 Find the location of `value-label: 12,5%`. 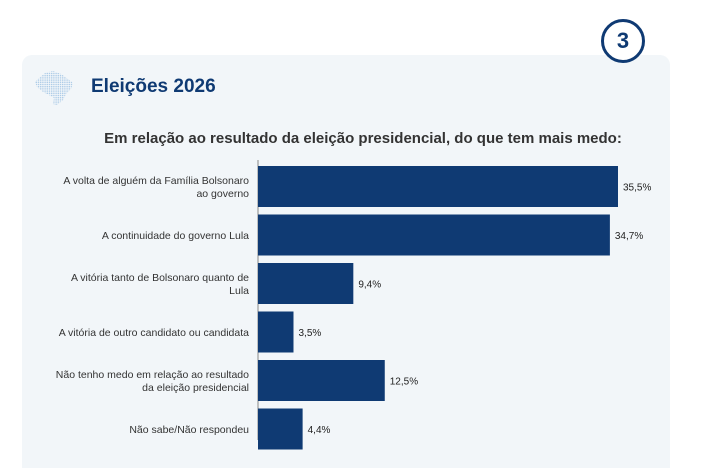

value-label: 12,5% is located at coordinates (404, 382).